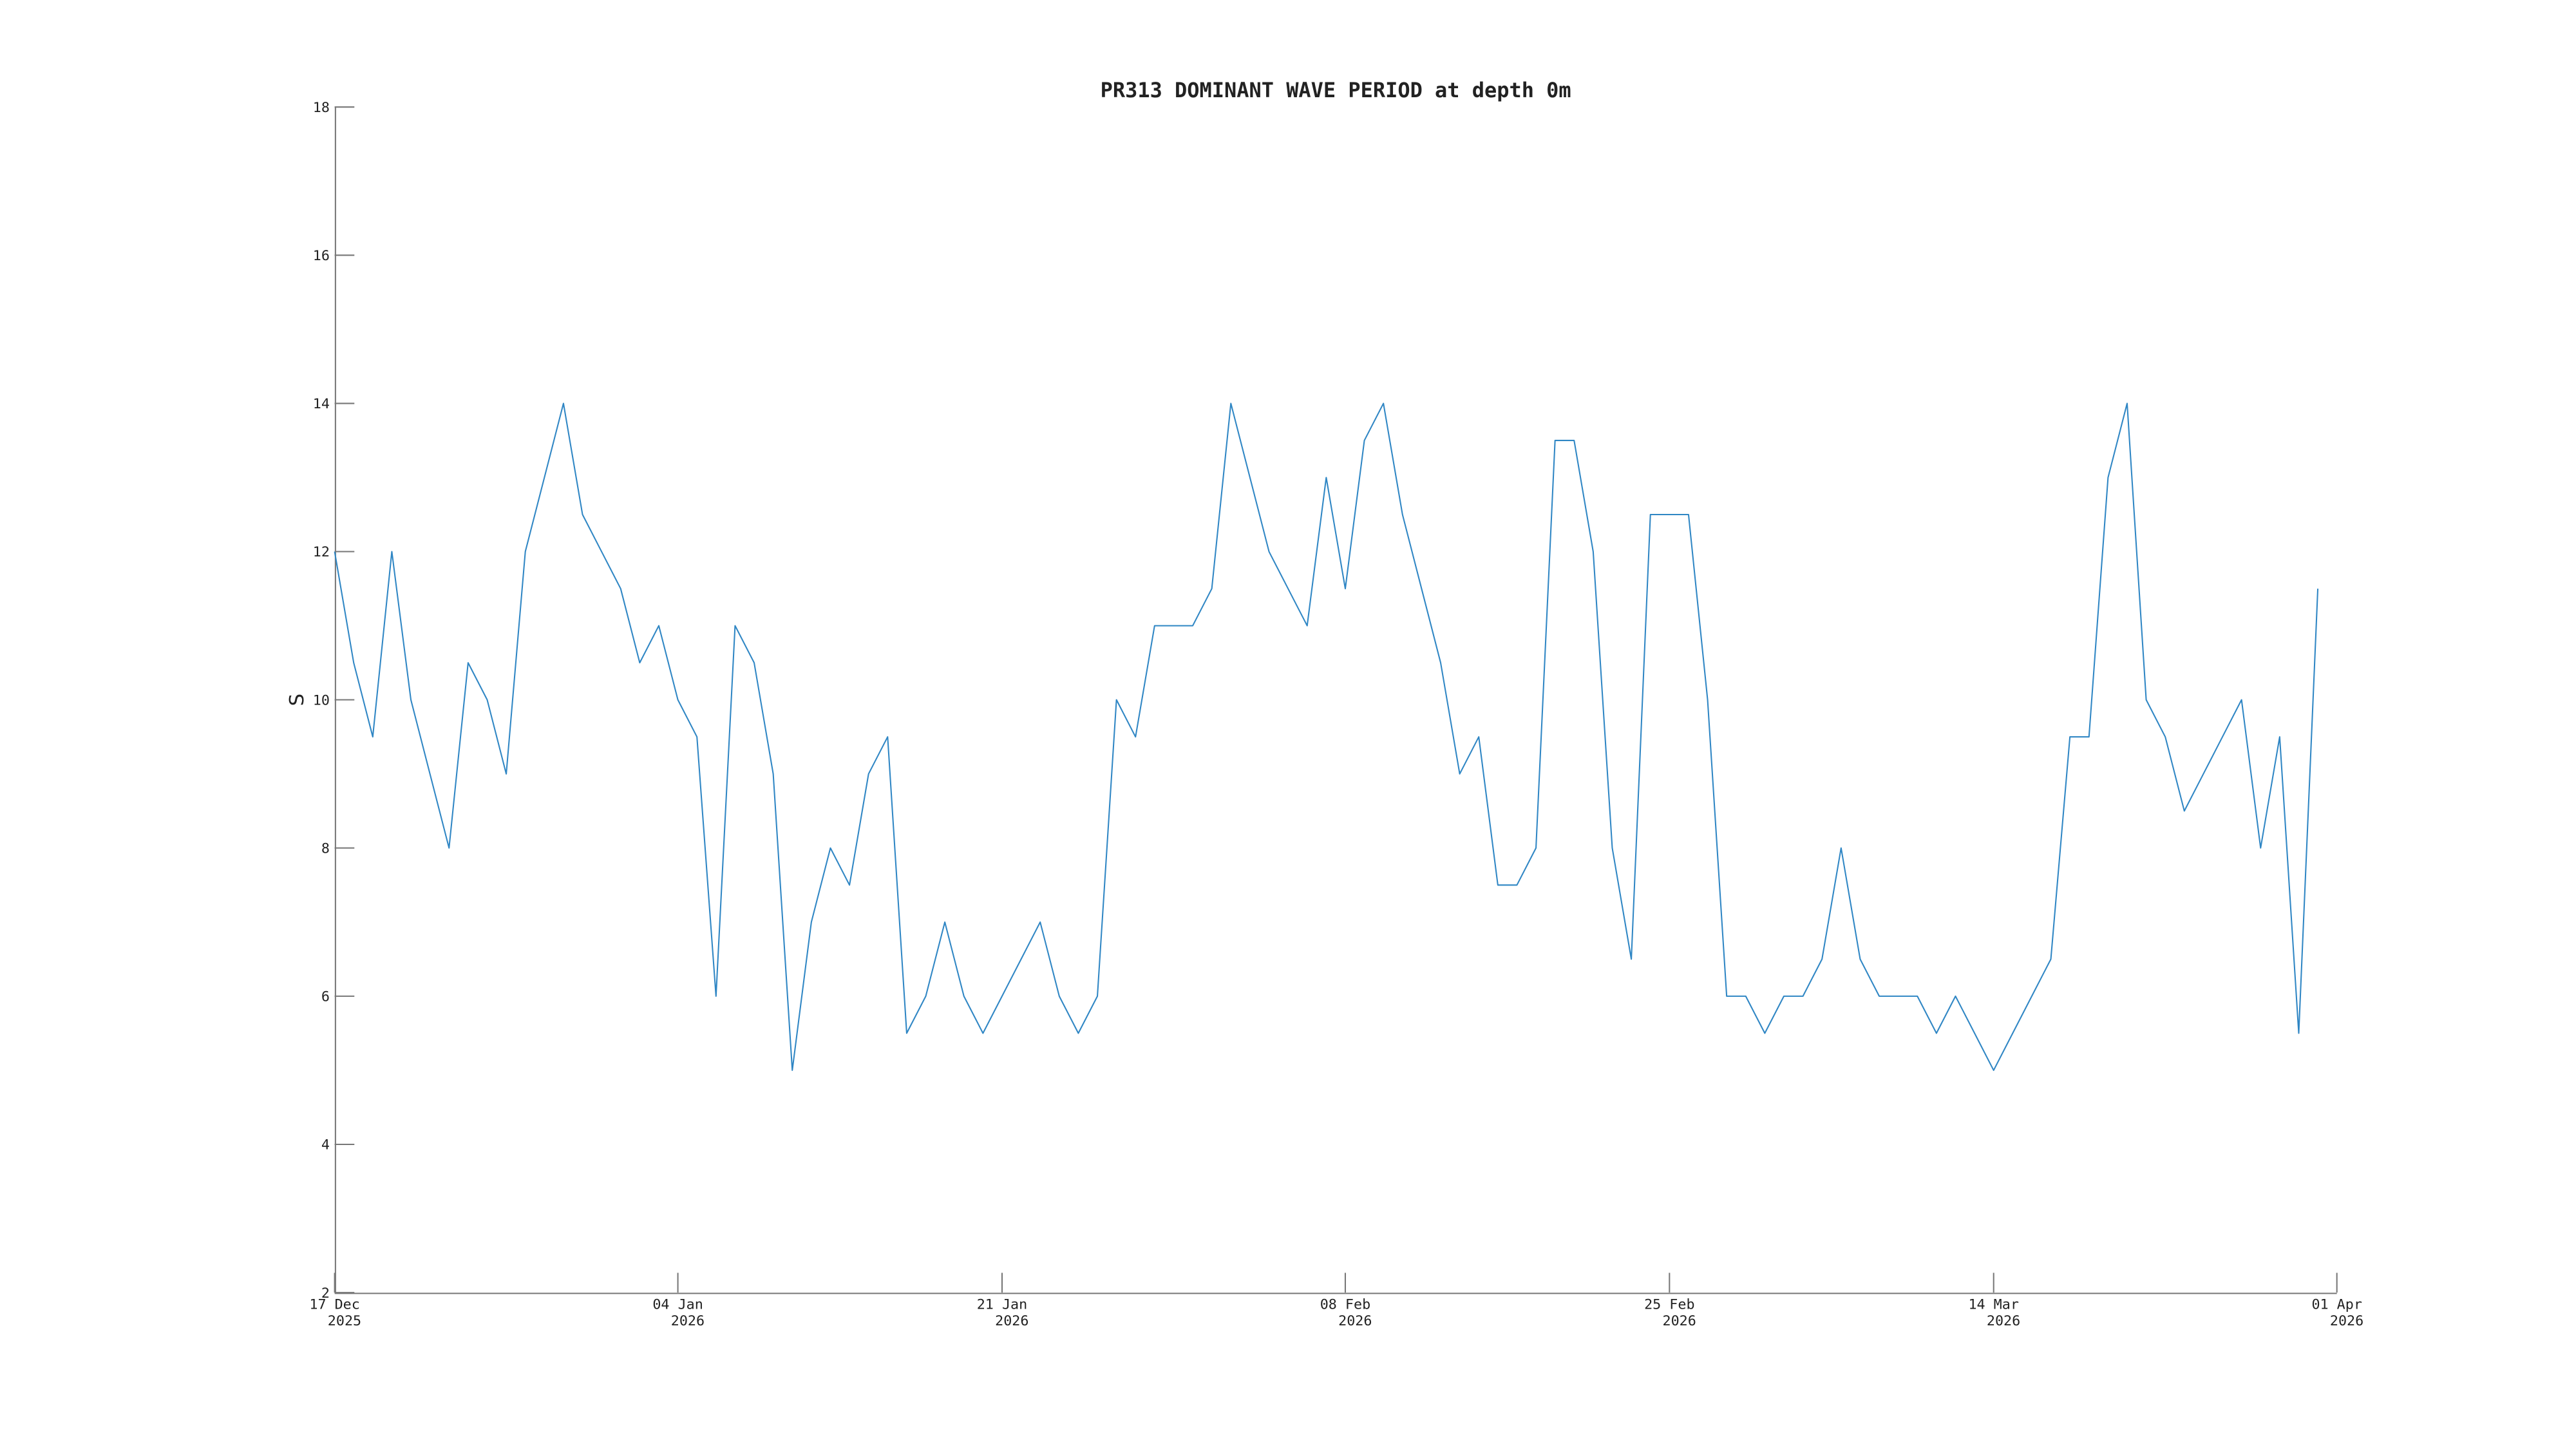 The image size is (2576, 1449). Describe the element at coordinates (1002, 1305) in the screenshot. I see `x-tick-label: 21 Jan` at that location.